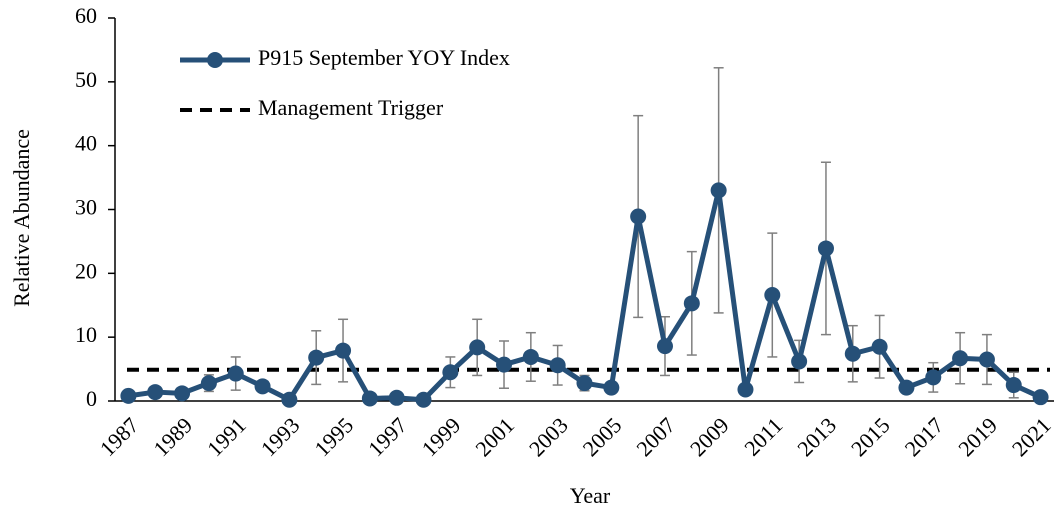 This screenshot has height=514, width=1057. Describe the element at coordinates (387, 436) in the screenshot. I see `x-tick-label: 1997` at that location.